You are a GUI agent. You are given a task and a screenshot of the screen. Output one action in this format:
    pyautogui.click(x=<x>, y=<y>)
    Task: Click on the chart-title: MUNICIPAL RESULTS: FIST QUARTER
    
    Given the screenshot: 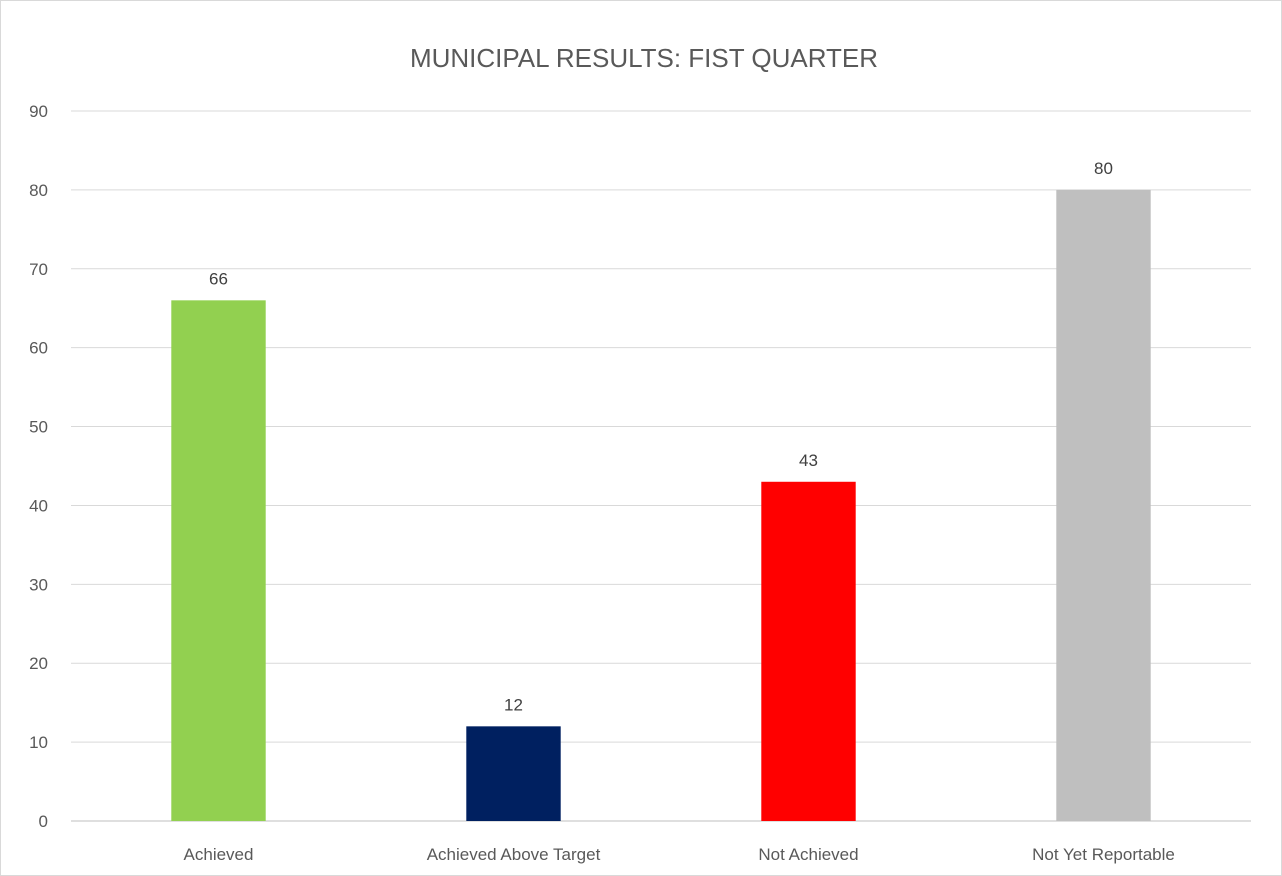 What is the action you would take?
    pyautogui.click(x=644, y=58)
    